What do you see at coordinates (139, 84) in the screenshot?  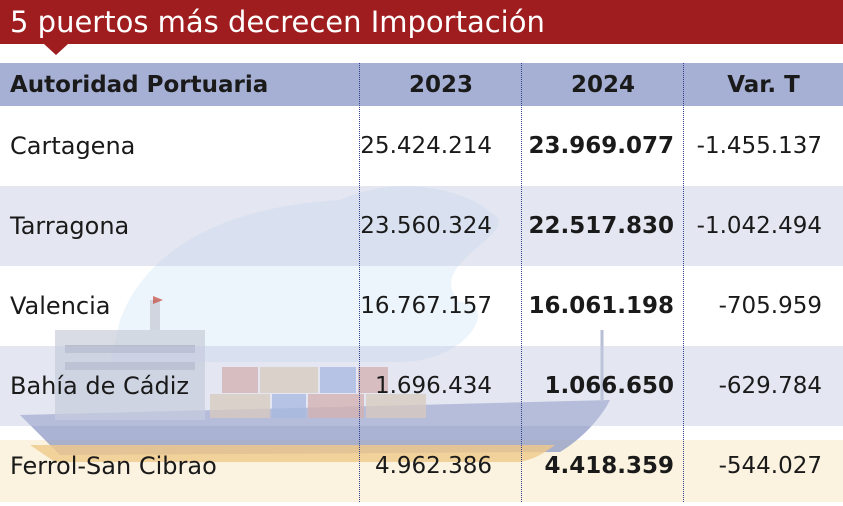 I see `header-autoridad: Autoridad Portuaria` at bounding box center [139, 84].